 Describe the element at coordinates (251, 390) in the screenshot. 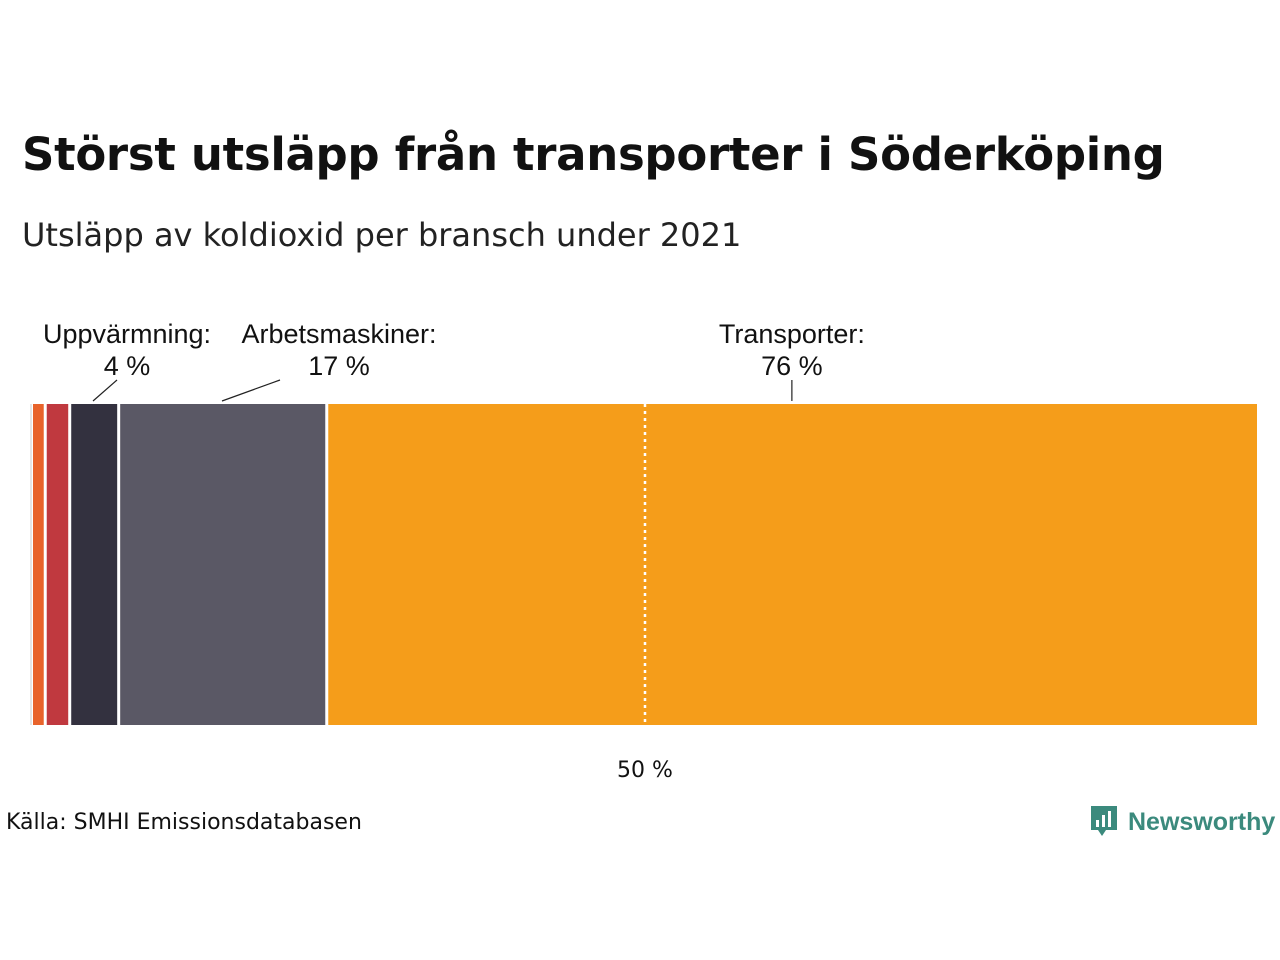

I see `annotation-arbetsmaskiner-leader` at that location.